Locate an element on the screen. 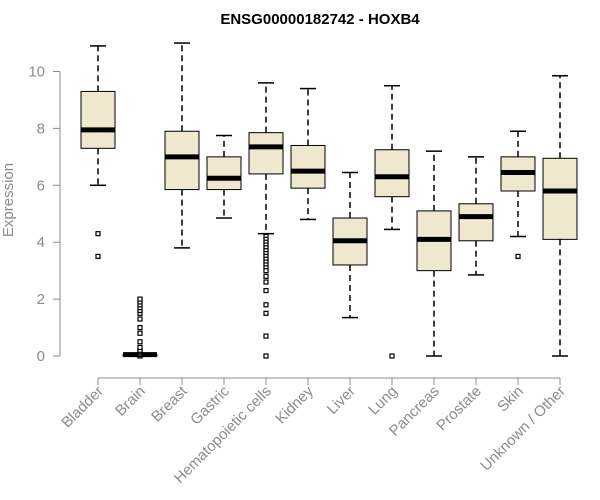  x-tick-label: Breast is located at coordinates (169, 403).